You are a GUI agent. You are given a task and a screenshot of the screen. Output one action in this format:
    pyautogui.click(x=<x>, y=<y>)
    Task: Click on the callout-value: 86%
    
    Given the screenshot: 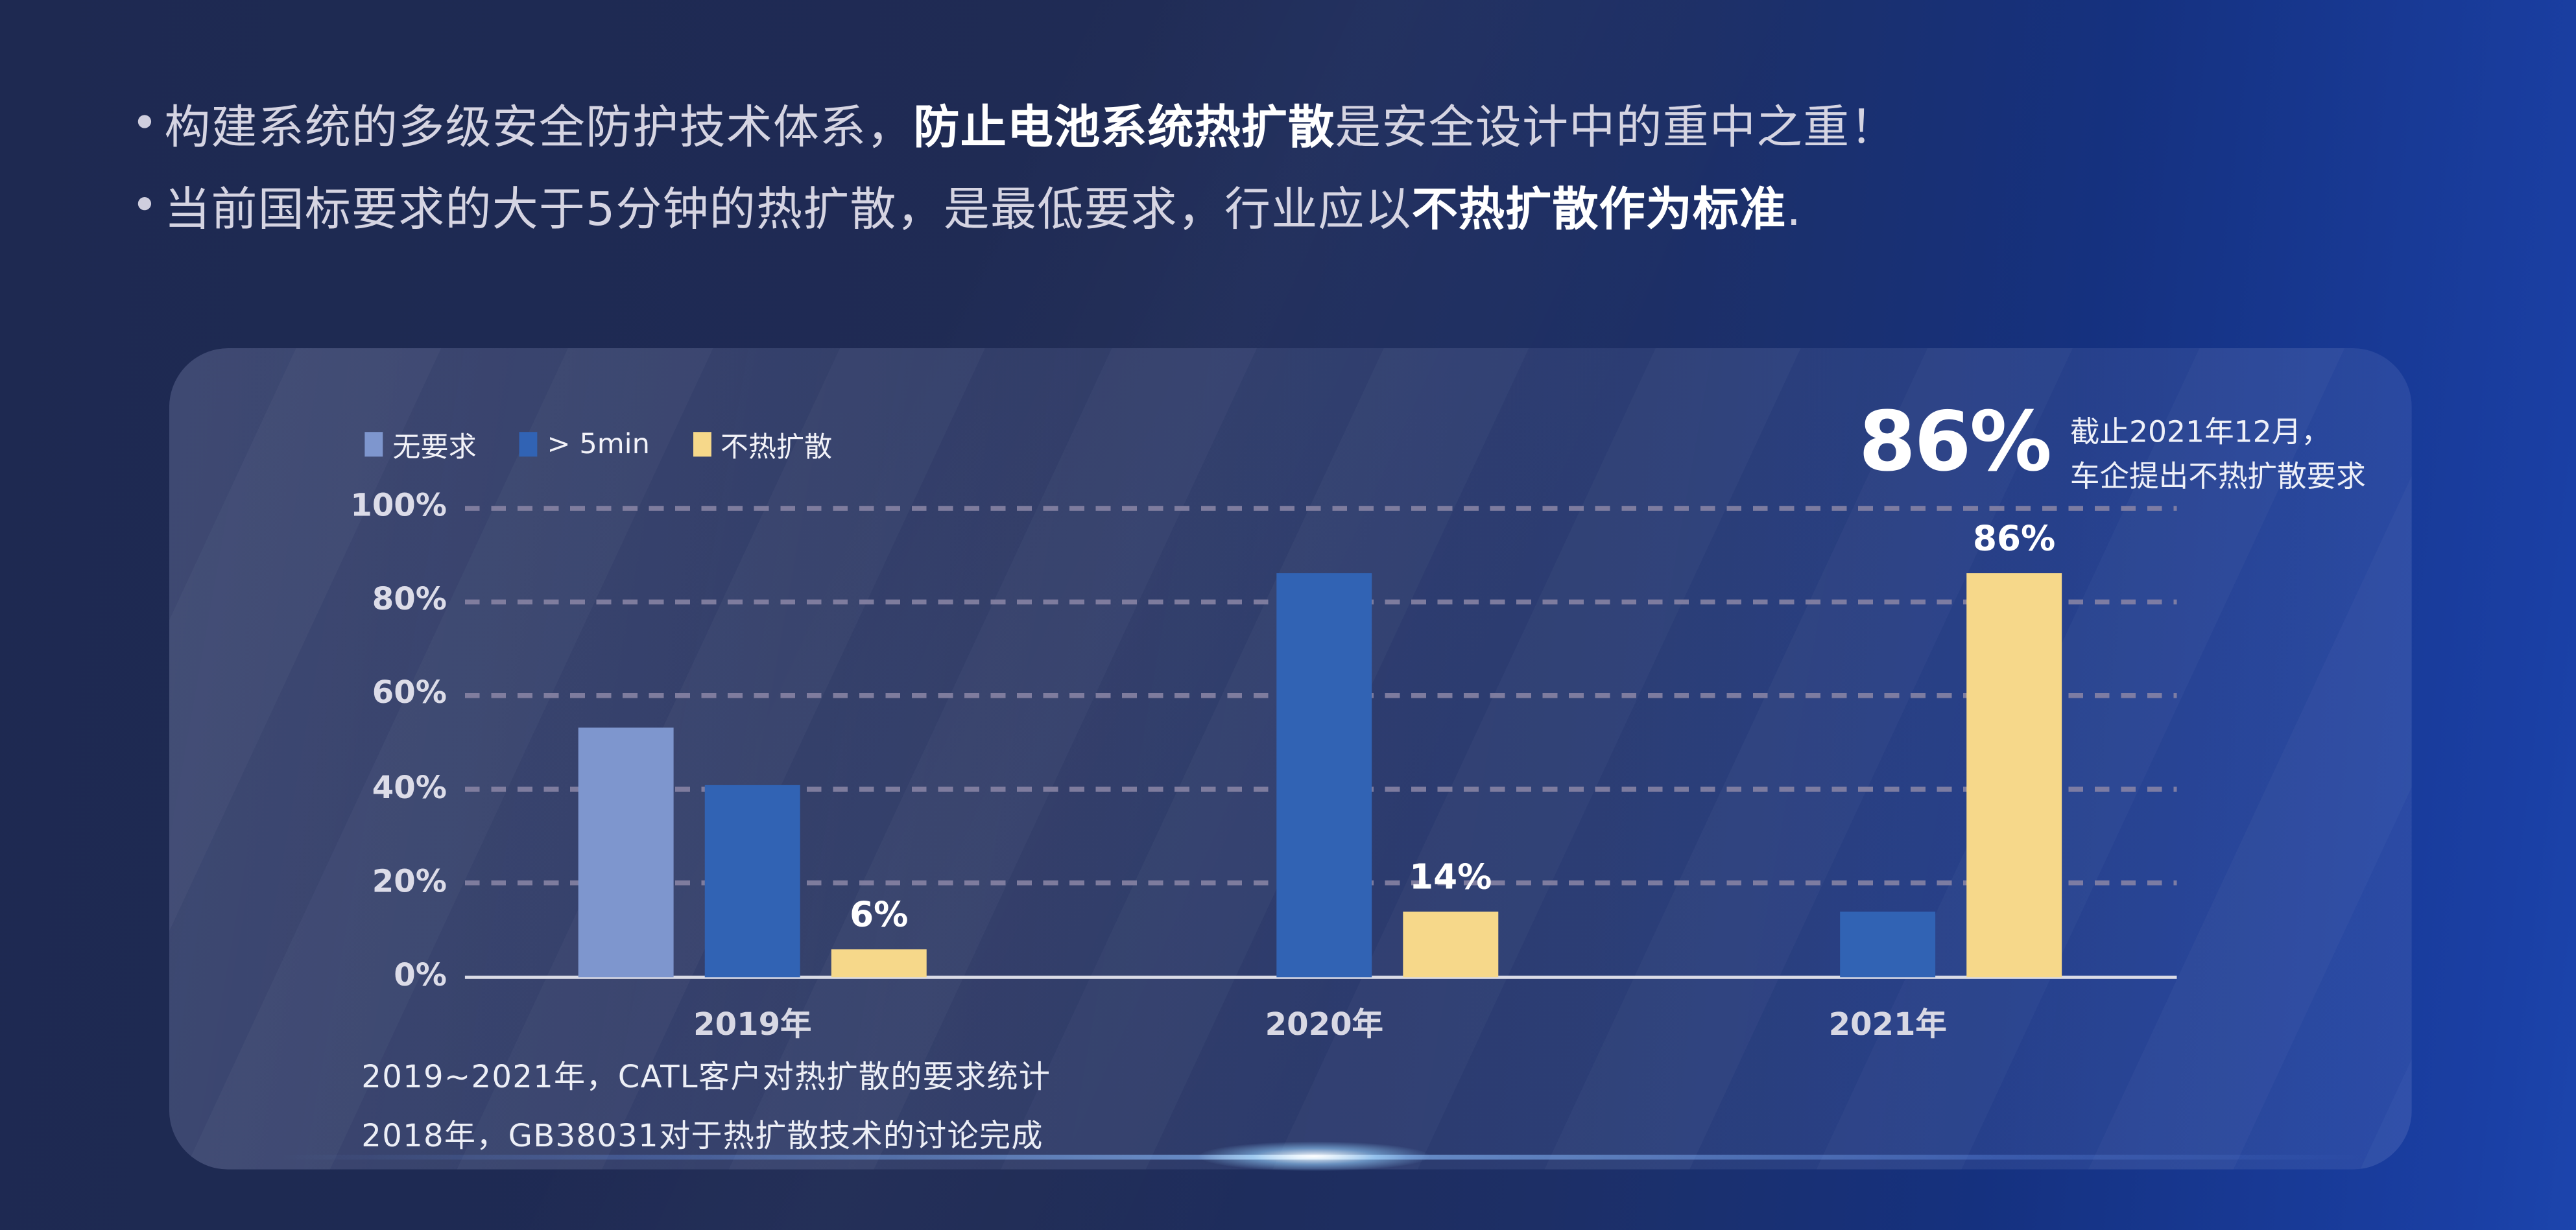 What is the action you would take?
    pyautogui.click(x=1955, y=442)
    